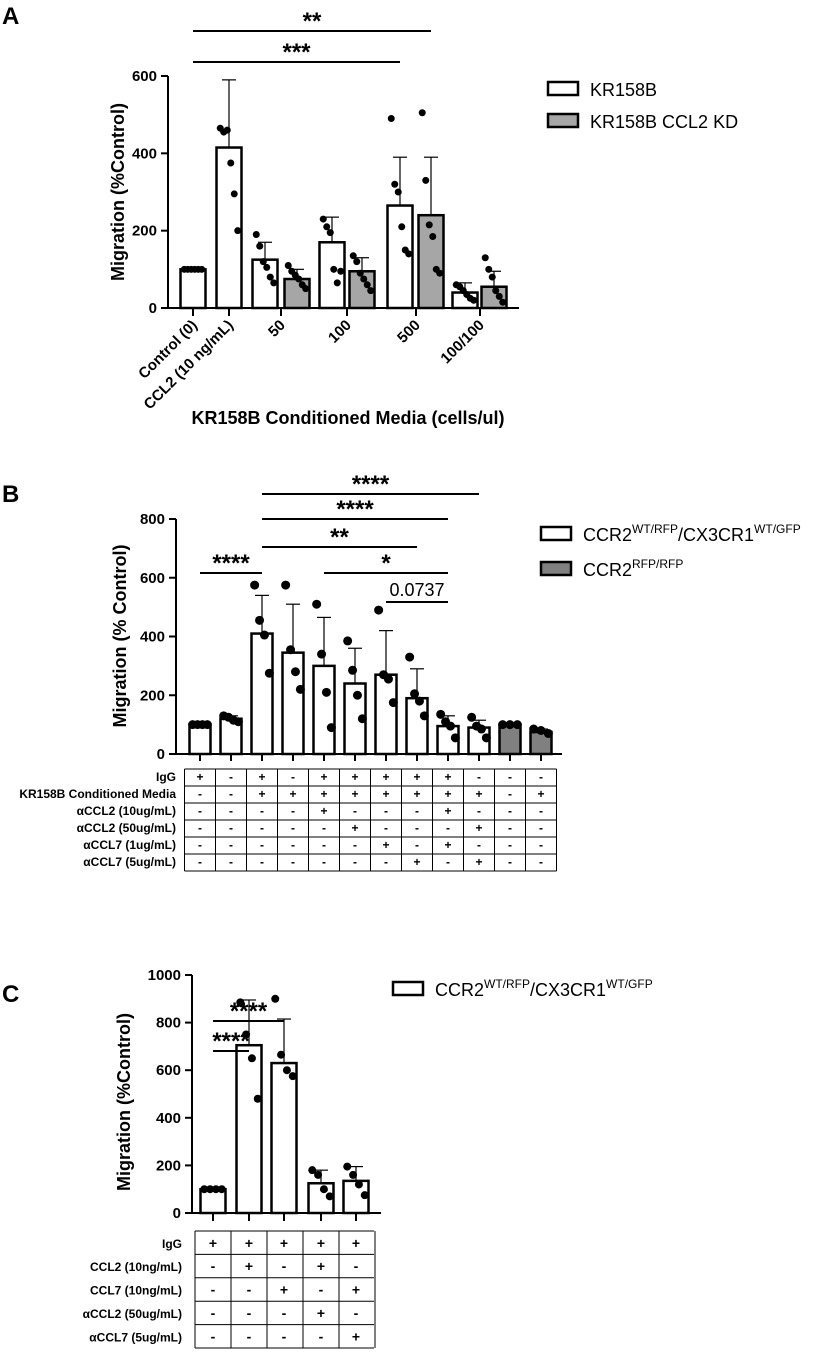 The width and height of the screenshot is (827, 1358). Describe the element at coordinates (340, 332) in the screenshot. I see `x-tick-label: 100` at that location.